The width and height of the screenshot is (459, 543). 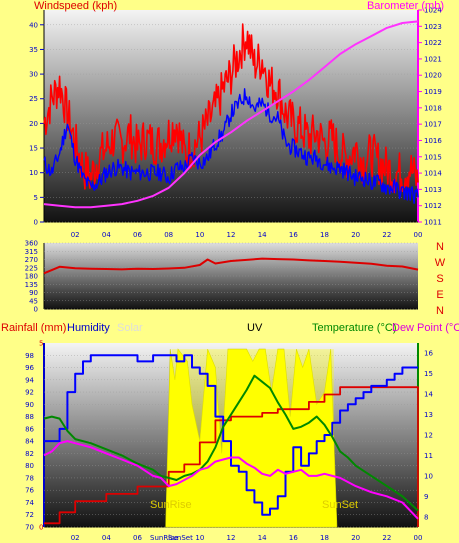 I want to click on solar-label: Solar, so click(x=130, y=328).